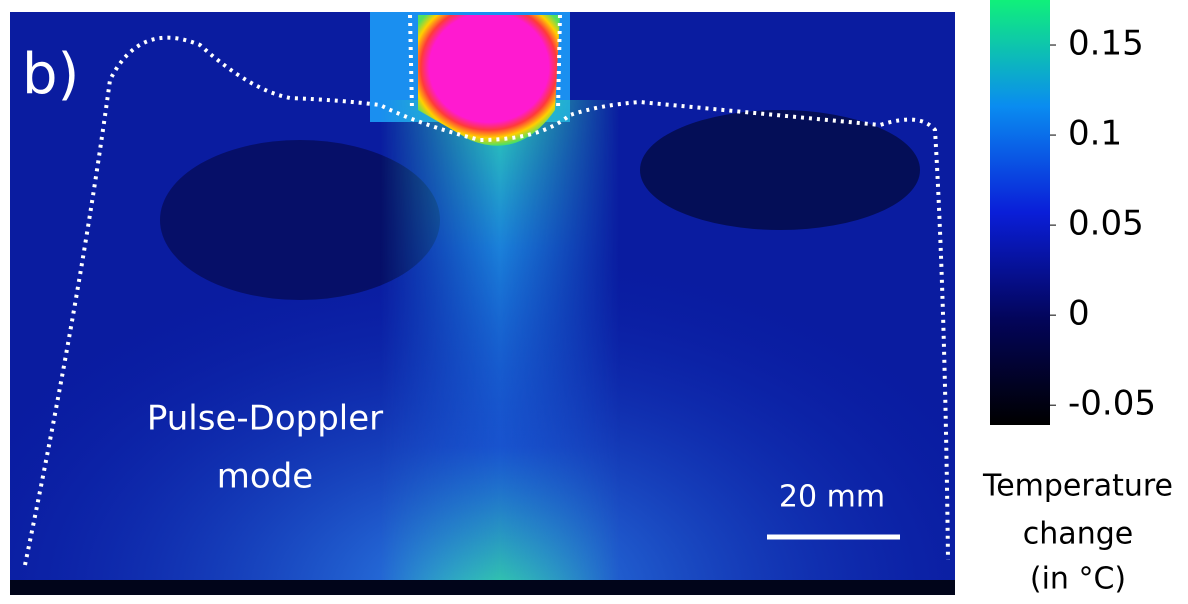 The image size is (1188, 604). What do you see at coordinates (1112, 404) in the screenshot?
I see `colorbar-tick-label: -0.05` at bounding box center [1112, 404].